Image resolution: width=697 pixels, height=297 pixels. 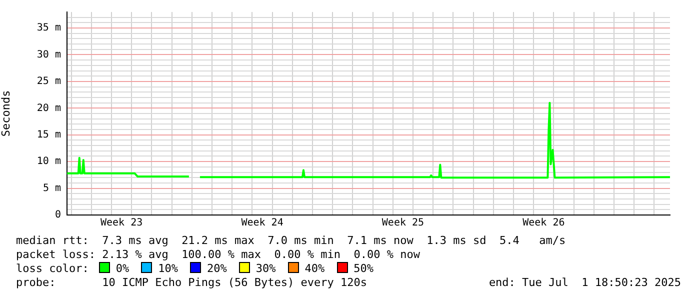 What do you see at coordinates (48, 162) in the screenshot?
I see `y-tick-label: 10 m` at bounding box center [48, 162].